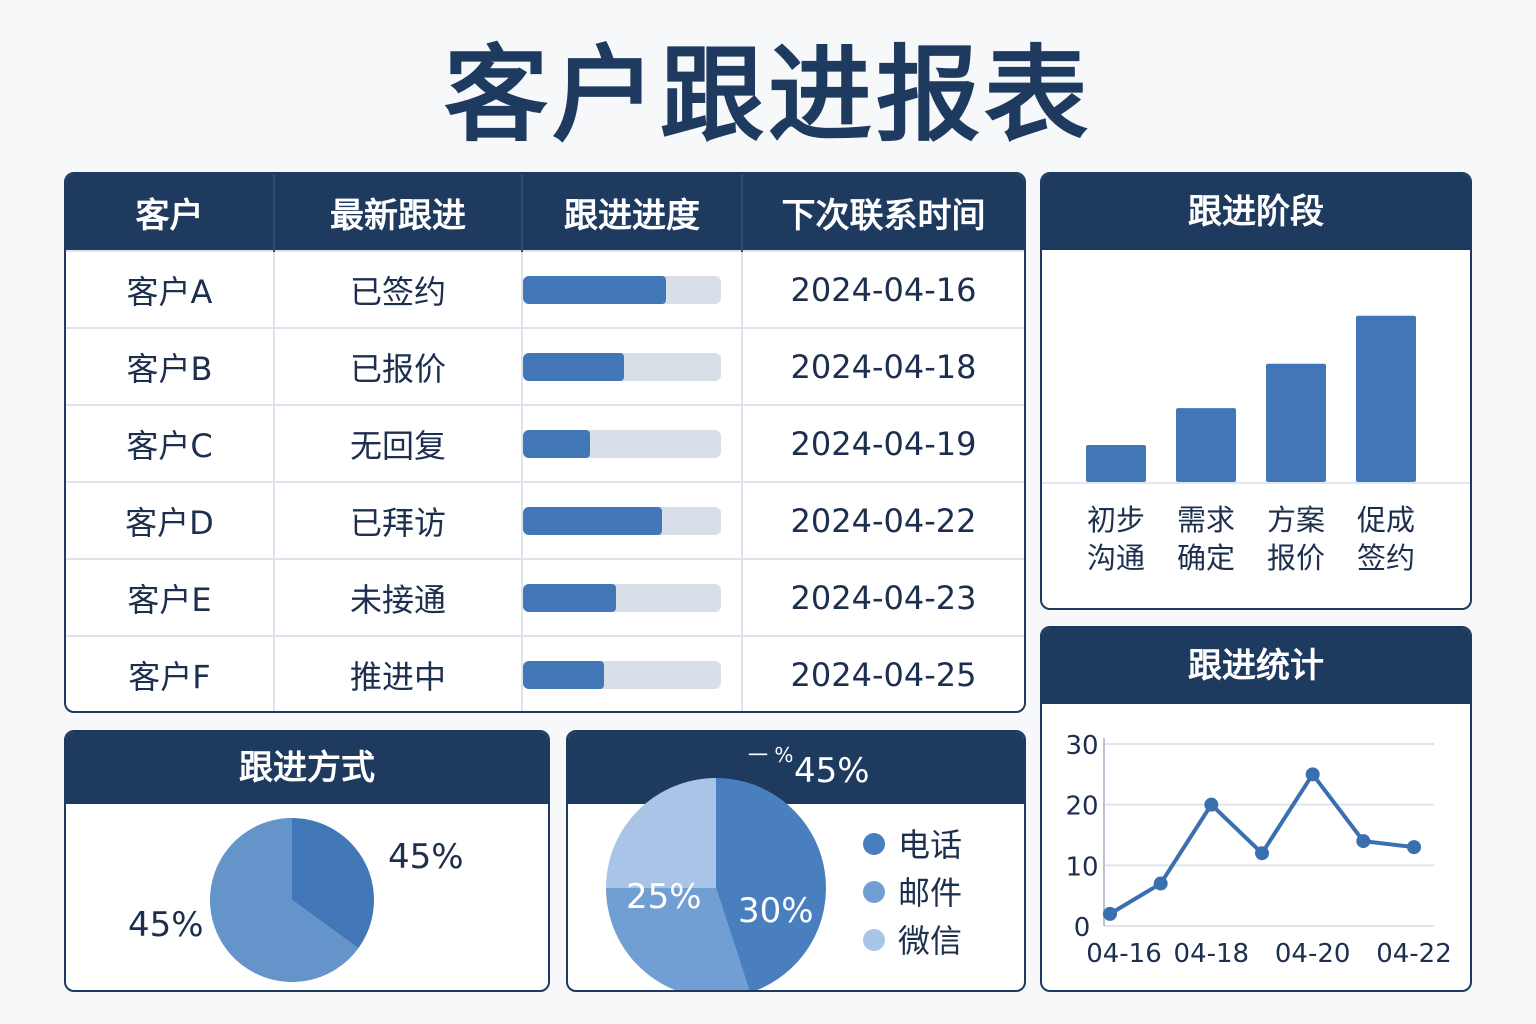 Image resolution: width=1536 pixels, height=1024 pixels. Describe the element at coordinates (1116, 520) in the screenshot. I see `stage-category-label: 初步` at that location.